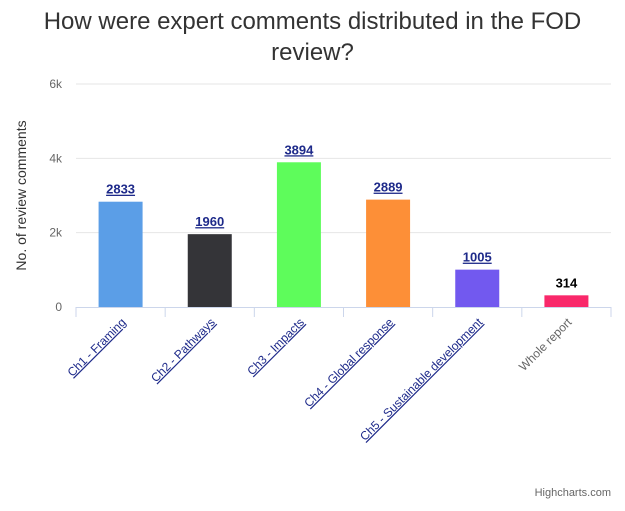 This screenshot has height=511, width=625. What do you see at coordinates (567, 282) in the screenshot?
I see `data-label: 314` at bounding box center [567, 282].